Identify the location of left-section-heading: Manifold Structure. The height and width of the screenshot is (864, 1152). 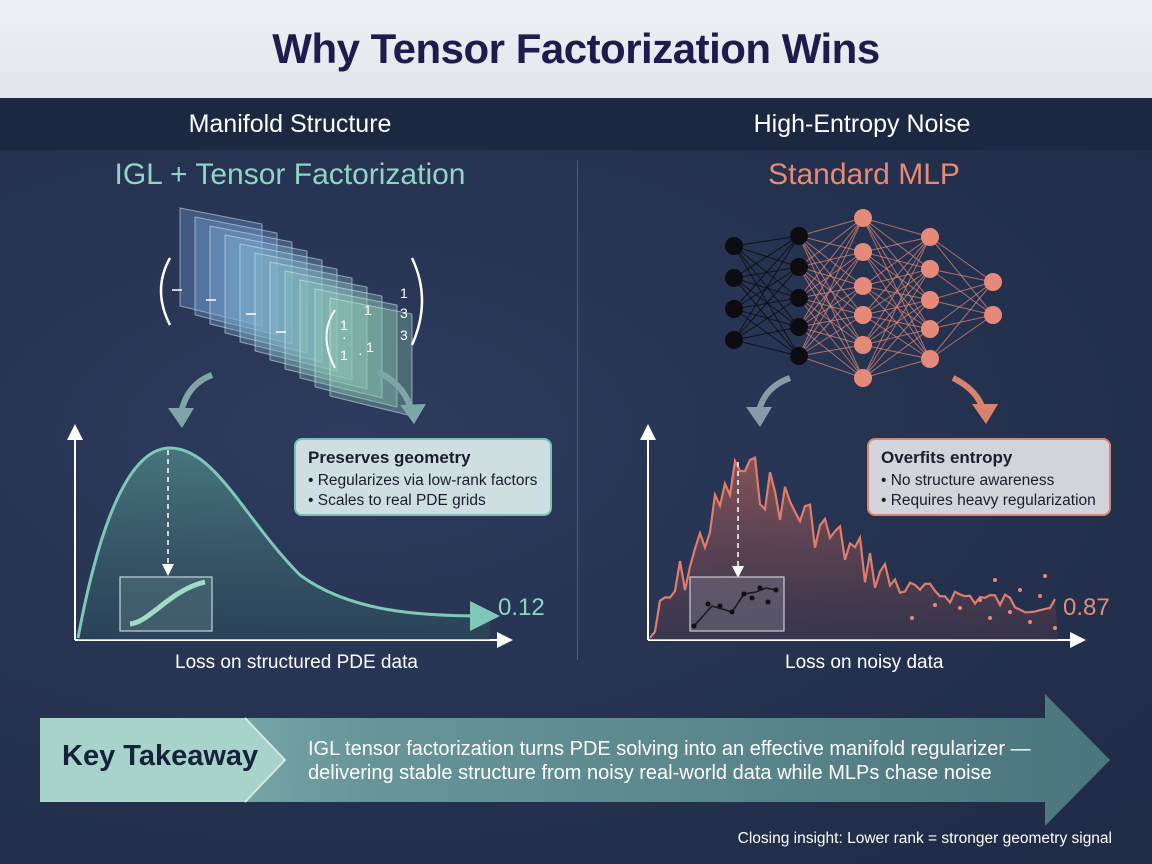
(290, 124).